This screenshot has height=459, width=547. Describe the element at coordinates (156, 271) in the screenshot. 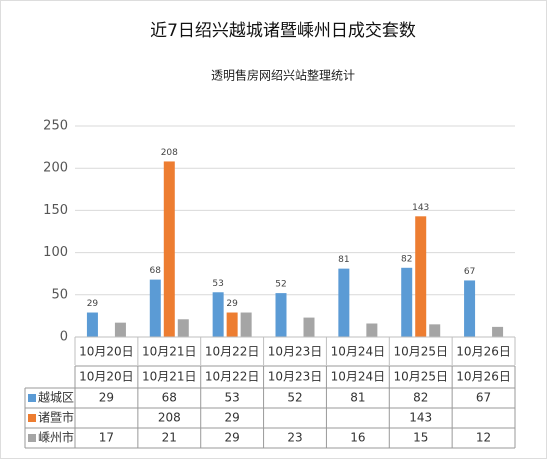

I see `value-label: 68` at that location.